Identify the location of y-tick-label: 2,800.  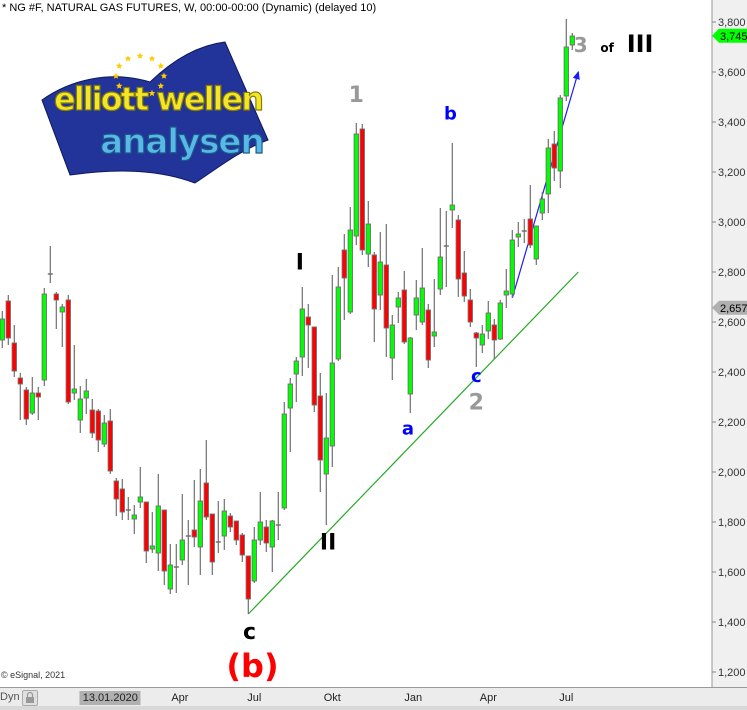
(732, 273).